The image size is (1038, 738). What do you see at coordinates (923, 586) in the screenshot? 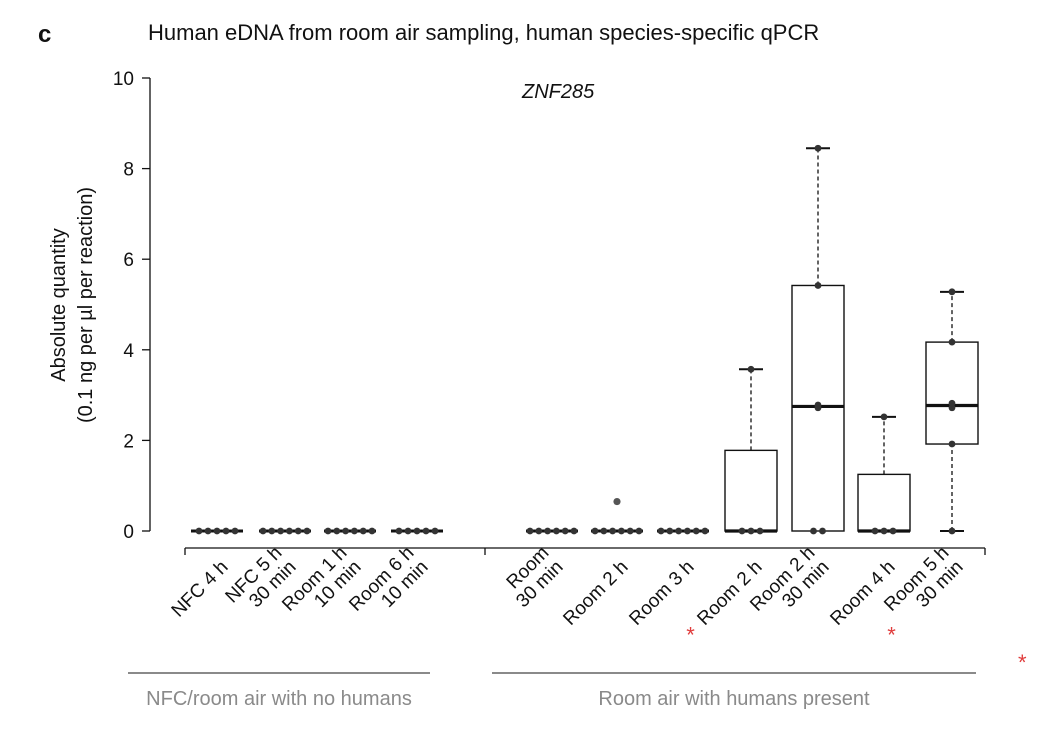
I see `x-tick-label: Room 5 h30 min` at bounding box center [923, 586].